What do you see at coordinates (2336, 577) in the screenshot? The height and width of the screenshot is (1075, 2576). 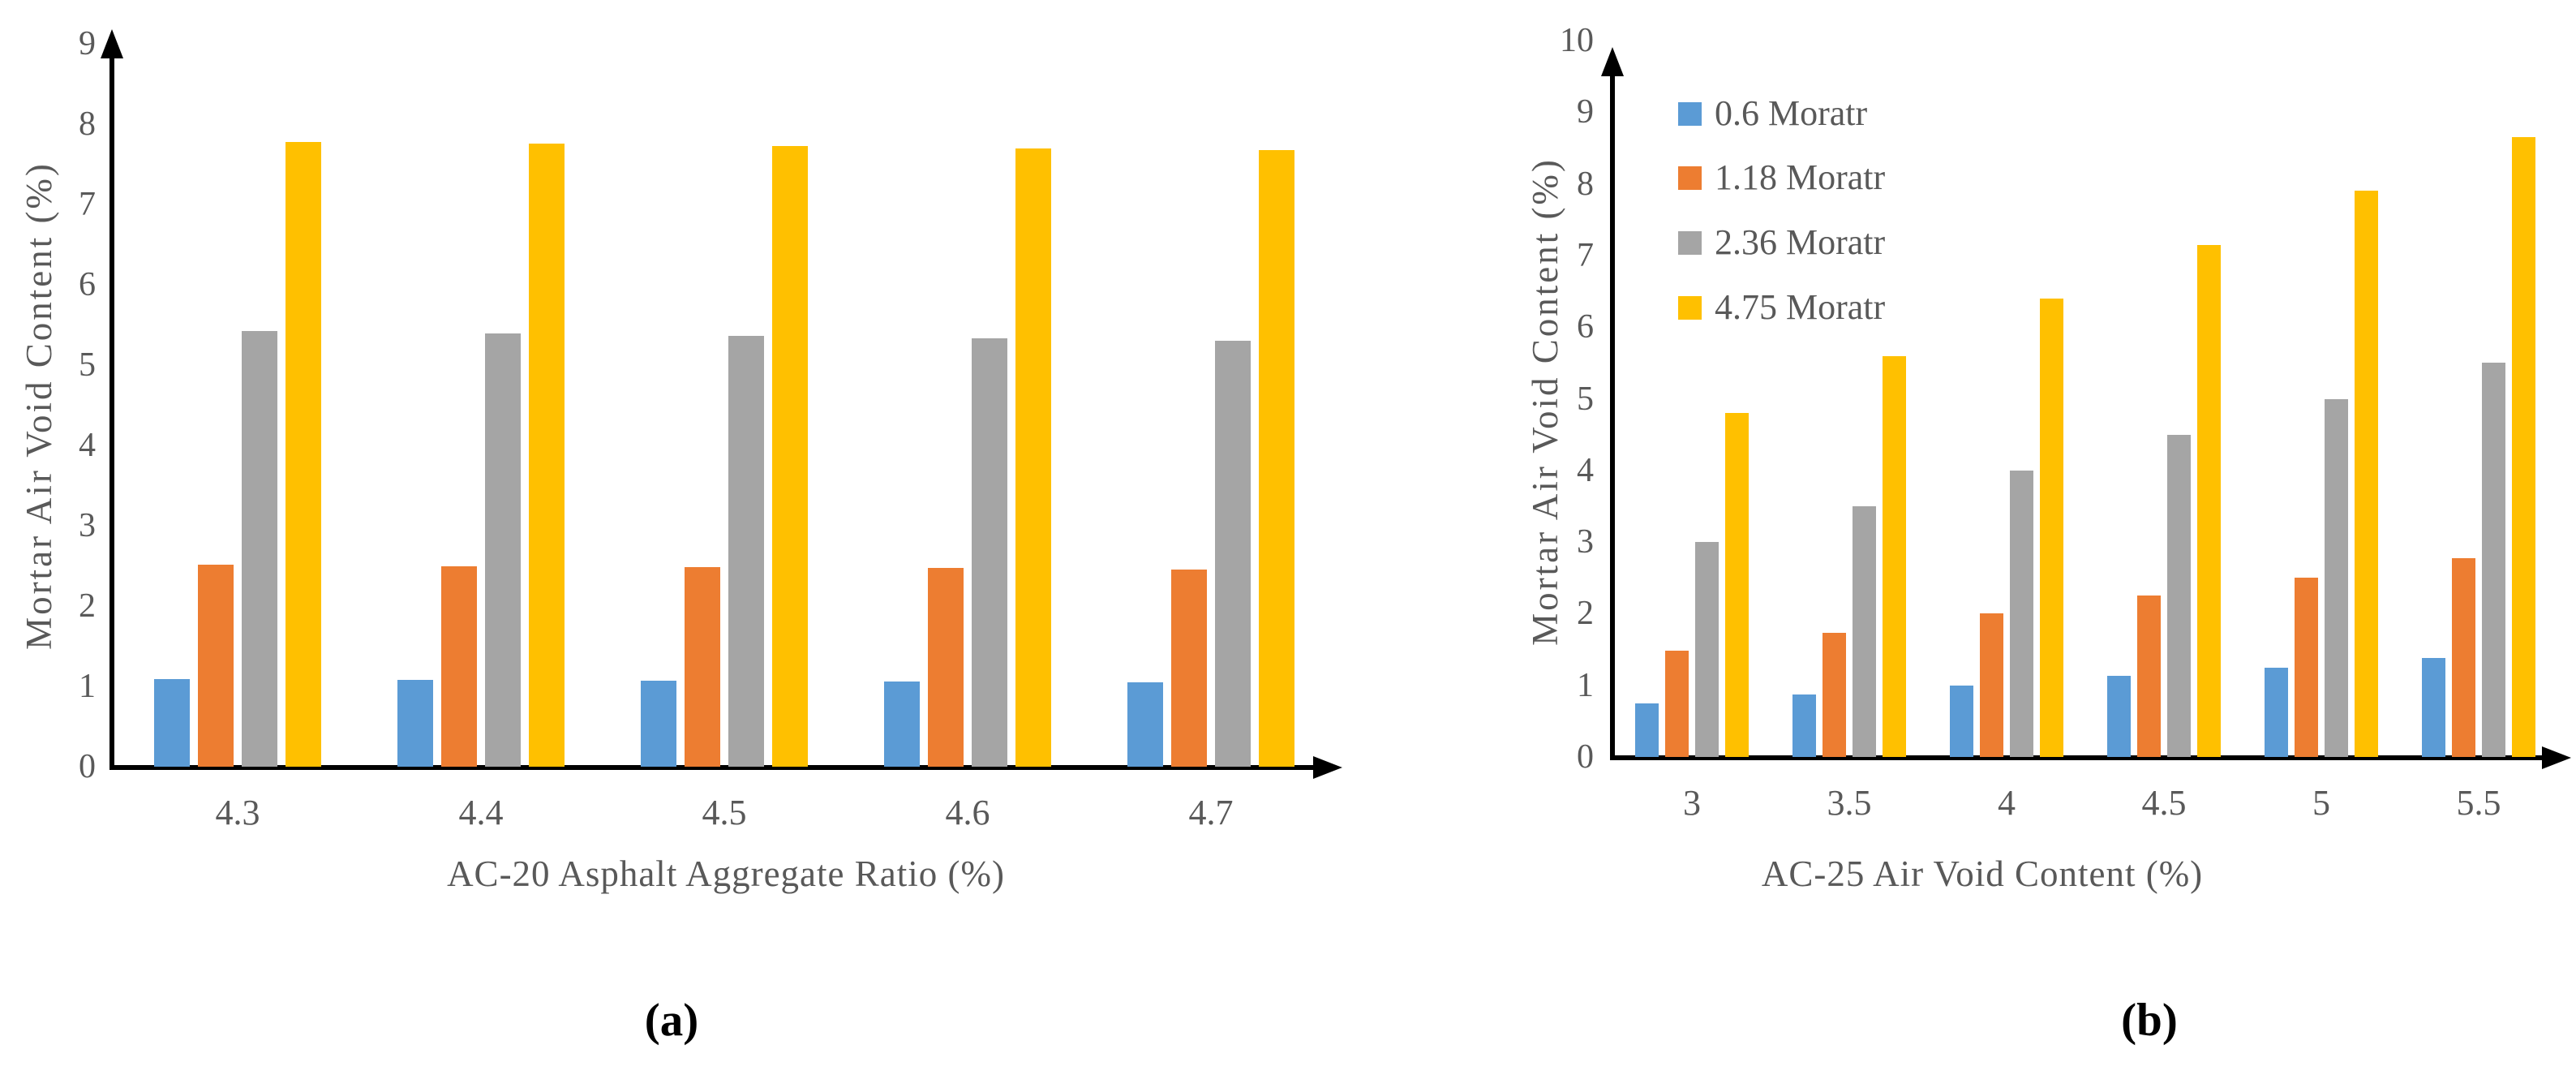 I see `bar-2.36-moratr-5` at bounding box center [2336, 577].